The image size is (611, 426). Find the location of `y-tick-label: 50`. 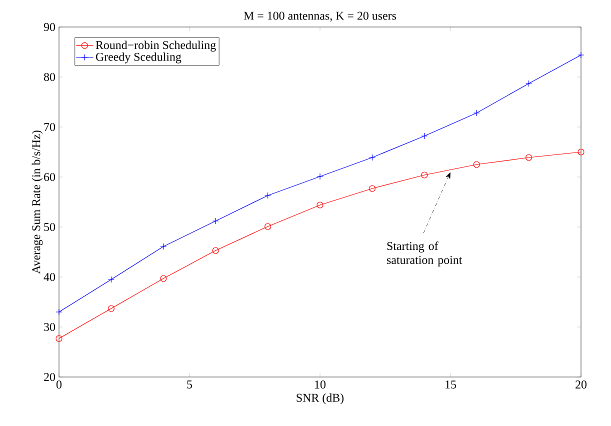

y-tick-label: 50 is located at coordinates (50, 227).